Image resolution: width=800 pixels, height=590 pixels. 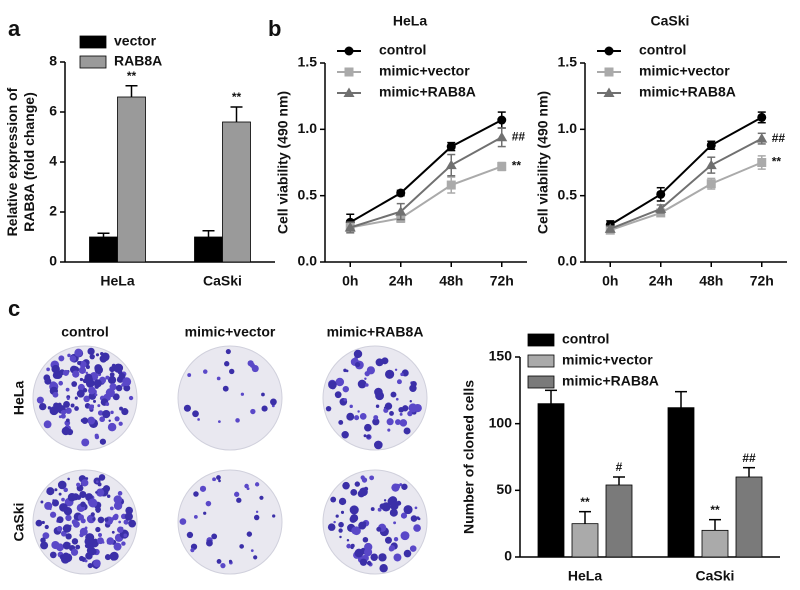 What do you see at coordinates (502, 166) in the screenshot?
I see `marker` at bounding box center [502, 166].